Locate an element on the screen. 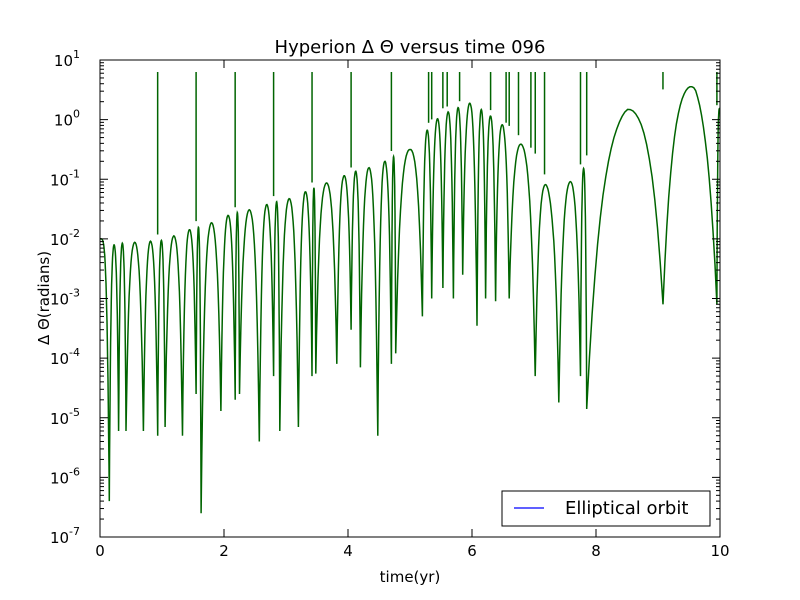 The height and width of the screenshot is (600, 800). x-tick-label: 4 is located at coordinates (348, 551).